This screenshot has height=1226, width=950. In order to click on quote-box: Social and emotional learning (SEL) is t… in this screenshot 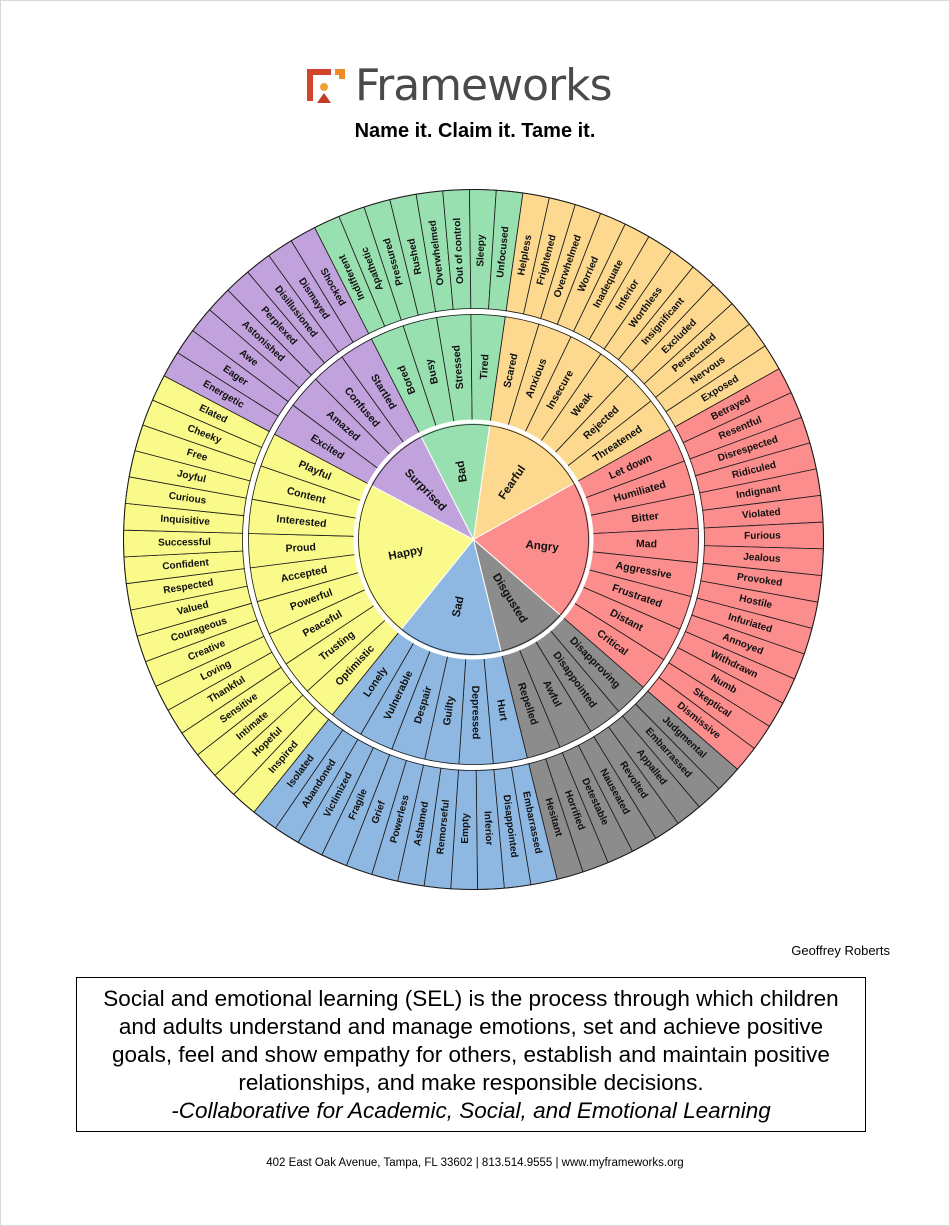, I will do `click(471, 1054)`.